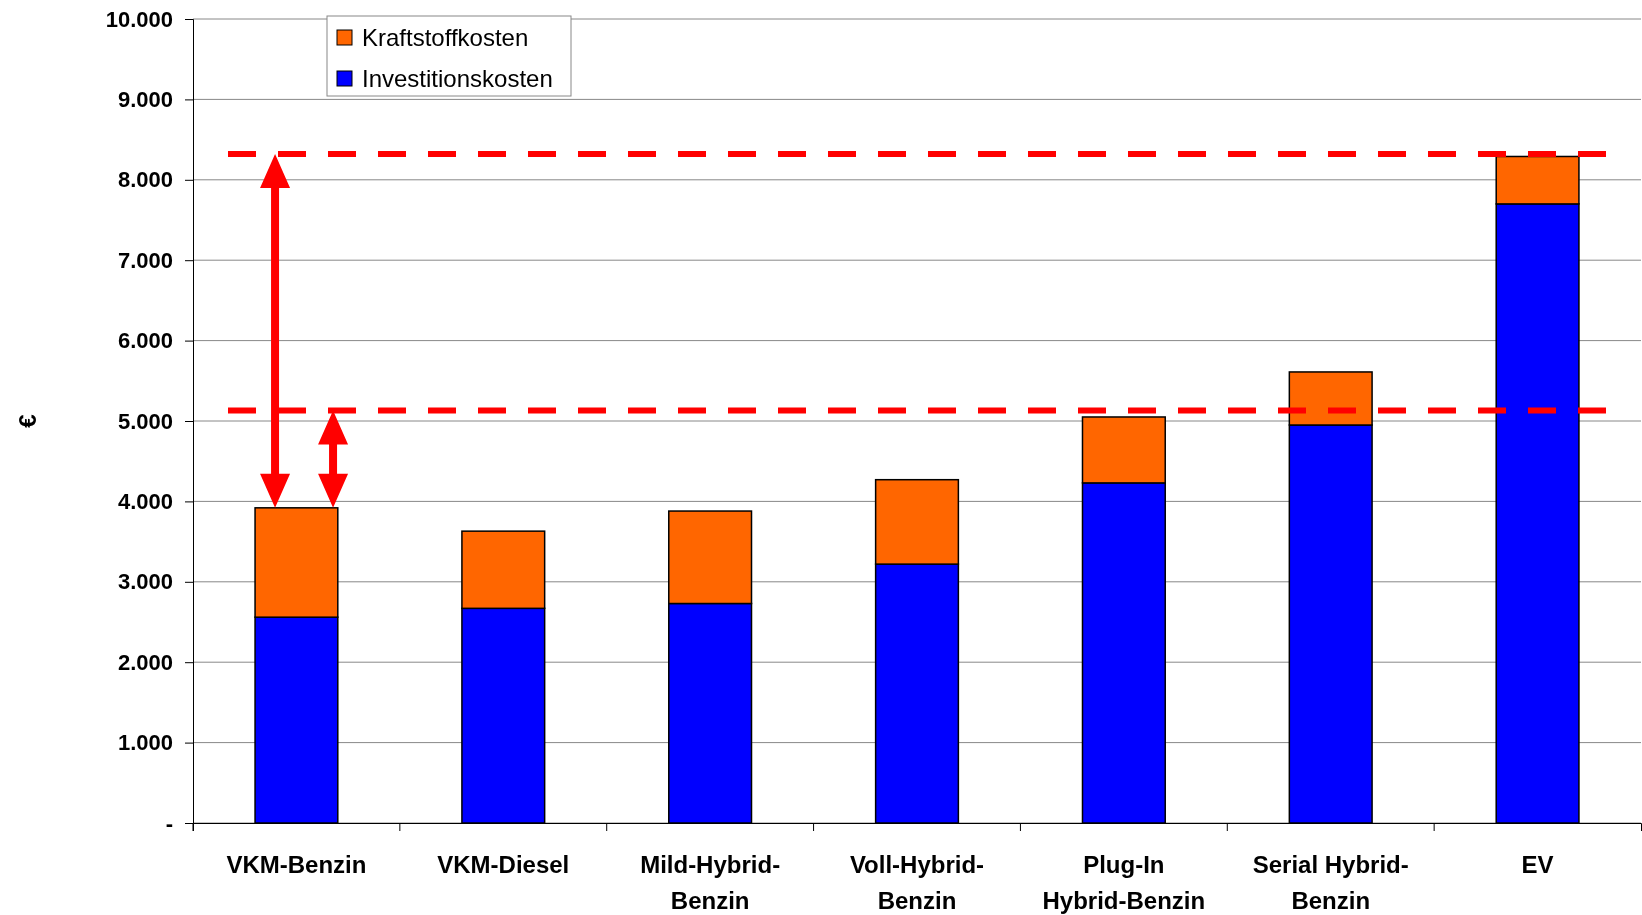 This screenshot has width=1642, height=915. Describe the element at coordinates (1537, 864) in the screenshot. I see `x-tick-label: EV` at that location.